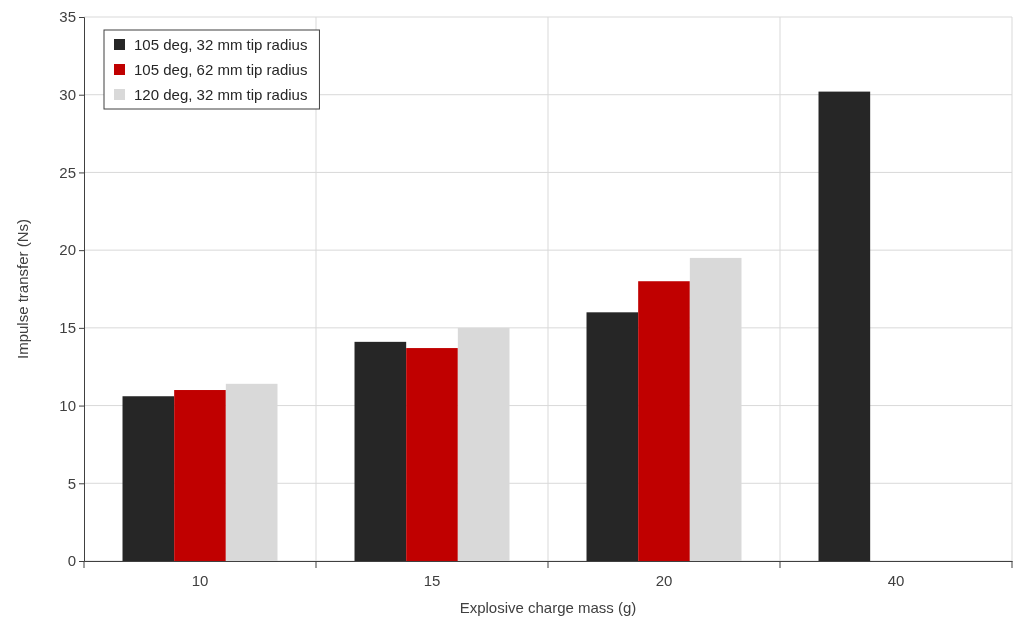 This screenshot has width=1015, height=623. What do you see at coordinates (67, 328) in the screenshot?
I see `y-tick-label: 15` at bounding box center [67, 328].